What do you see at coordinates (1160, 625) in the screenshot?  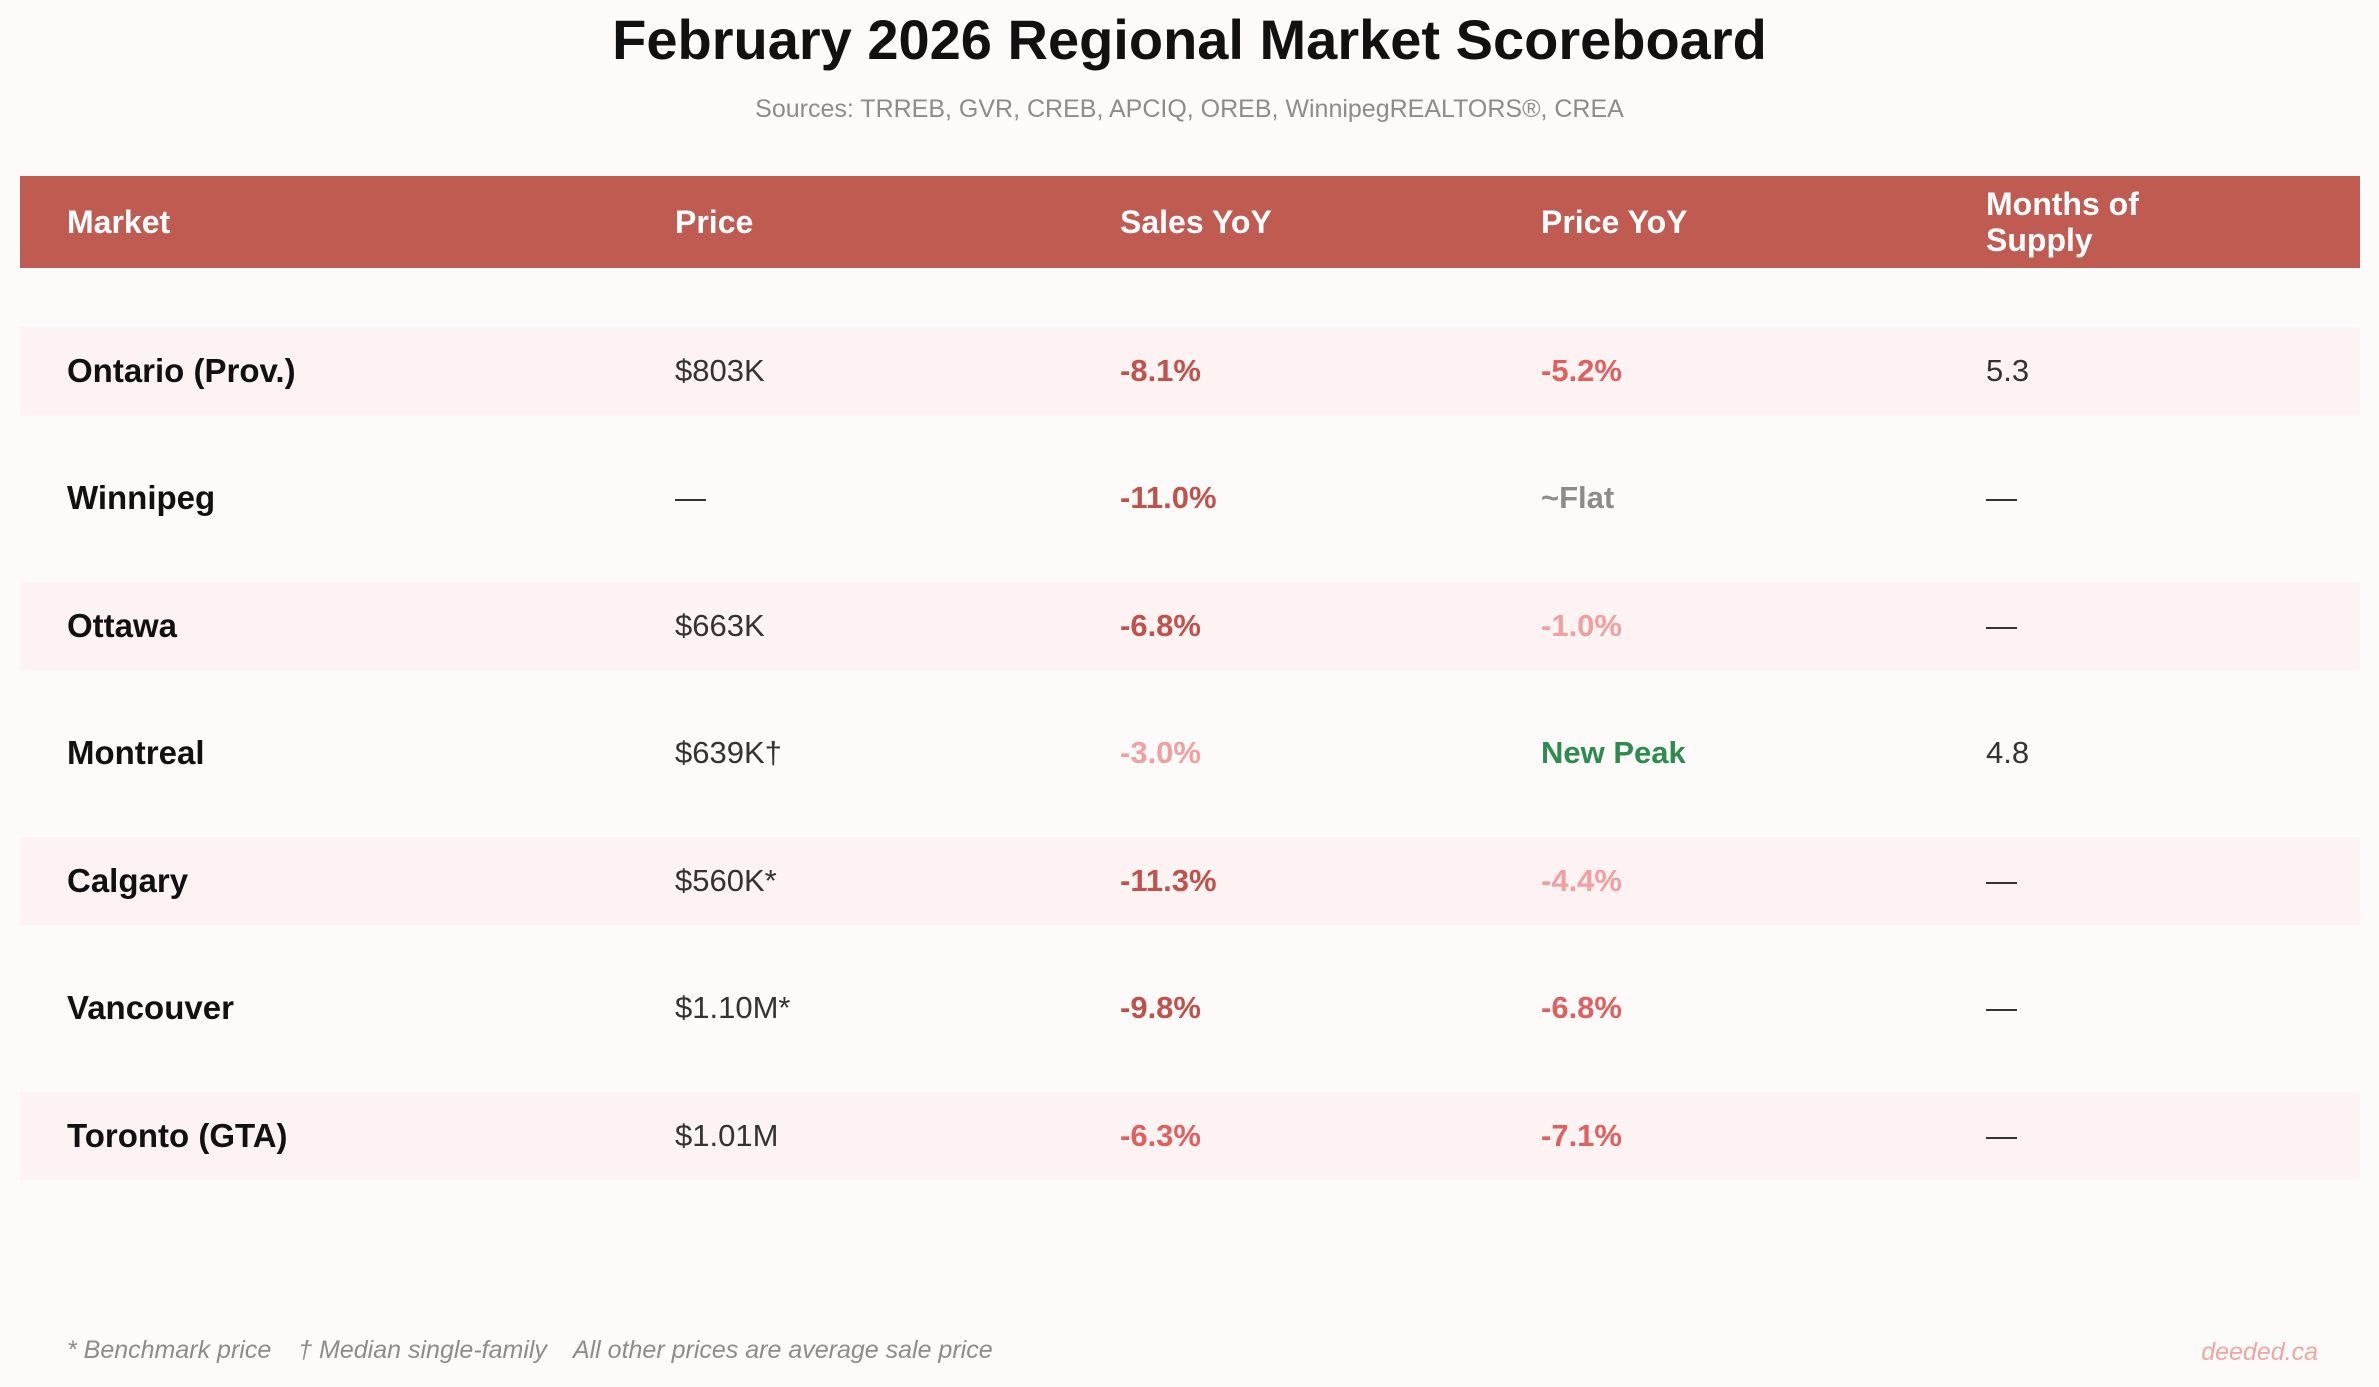 I see `sales-yoy-value: -6.8%` at bounding box center [1160, 625].